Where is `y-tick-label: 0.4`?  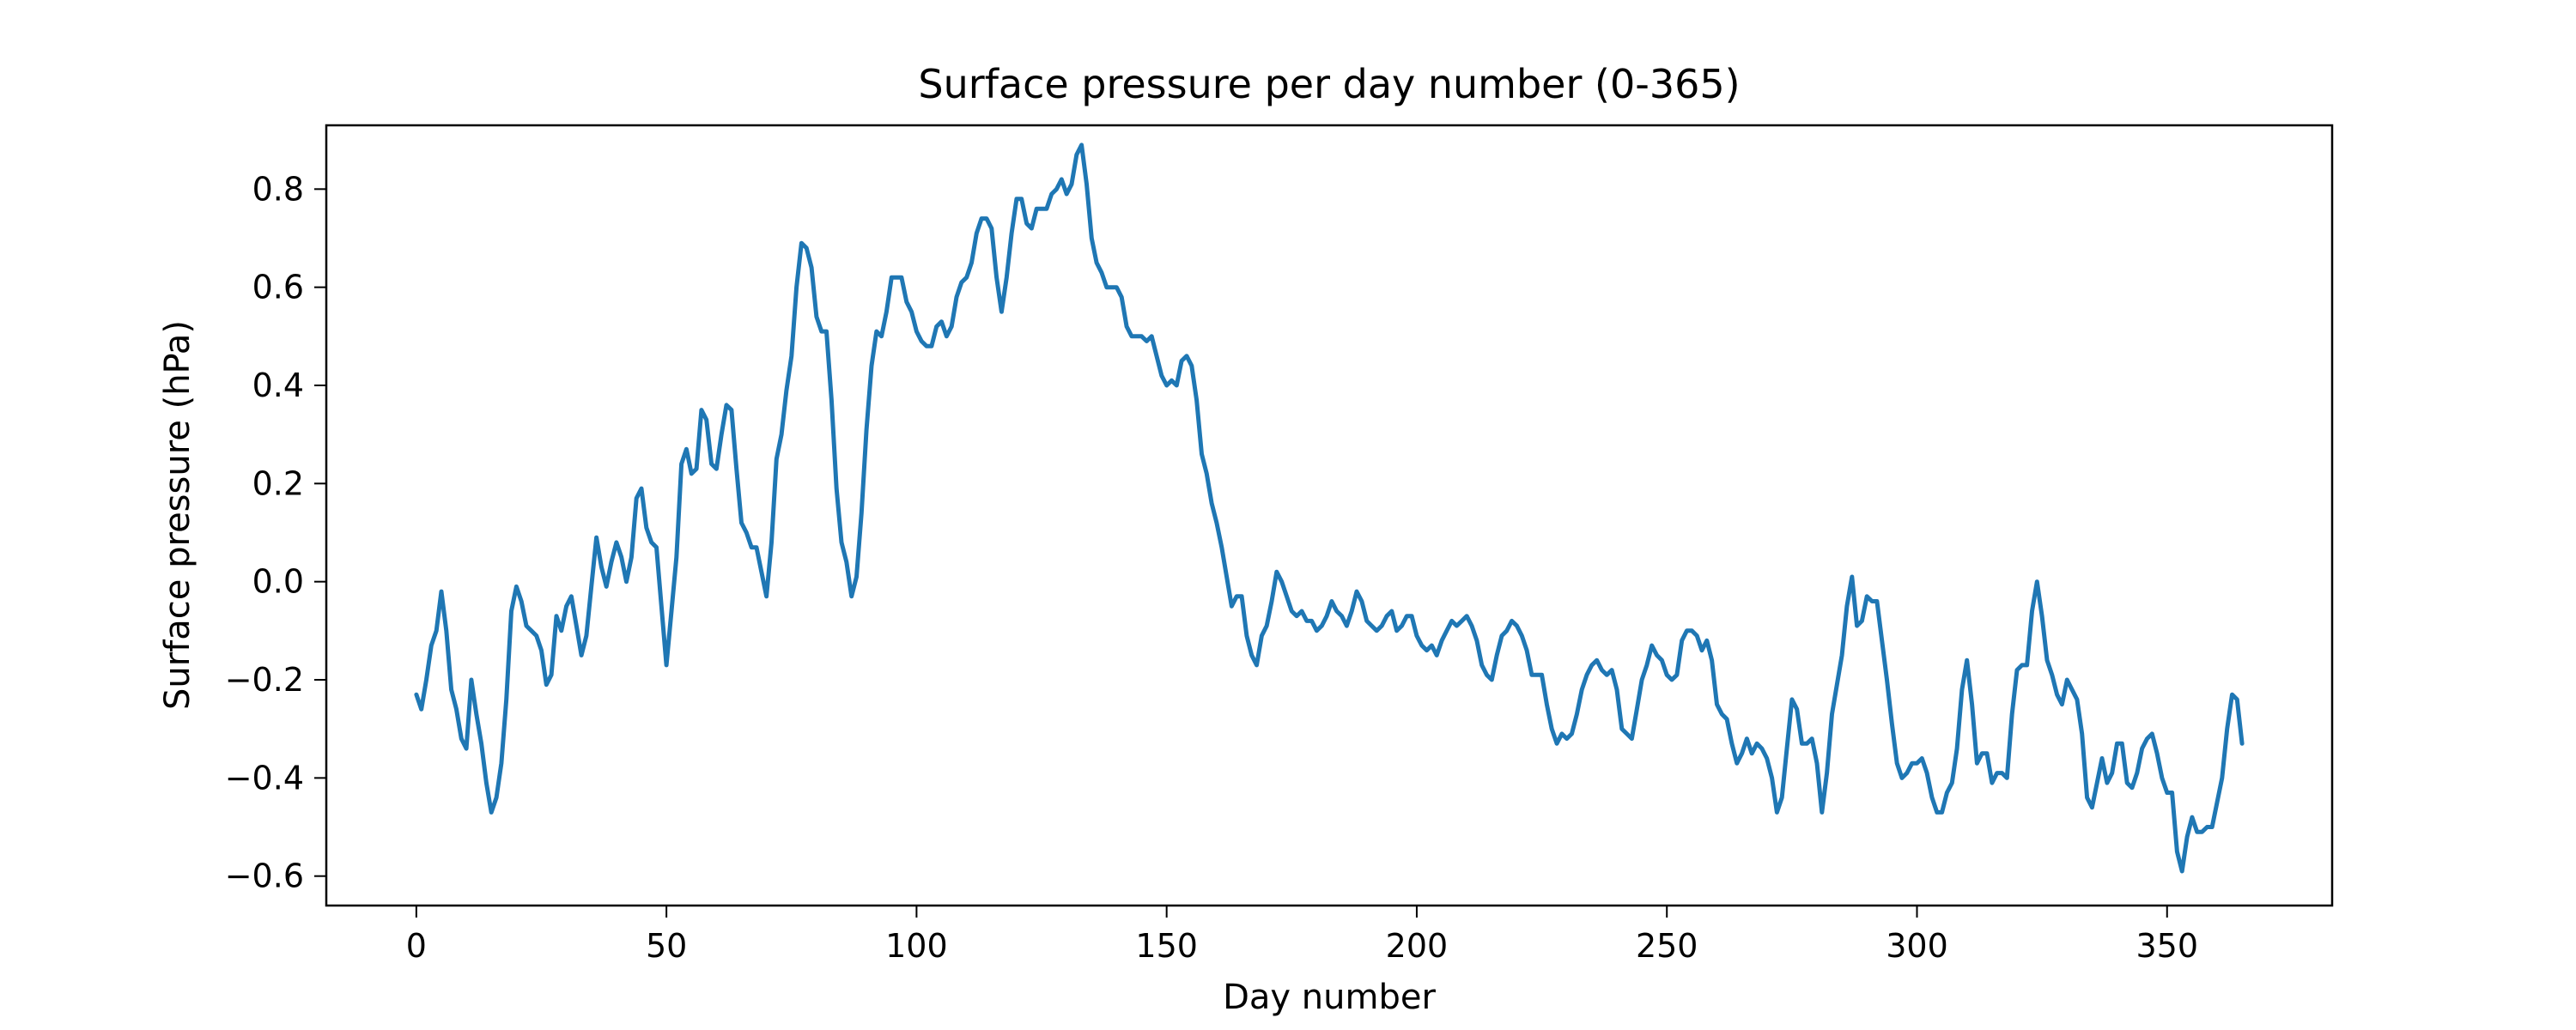
y-tick-label: 0.4 is located at coordinates (278, 385).